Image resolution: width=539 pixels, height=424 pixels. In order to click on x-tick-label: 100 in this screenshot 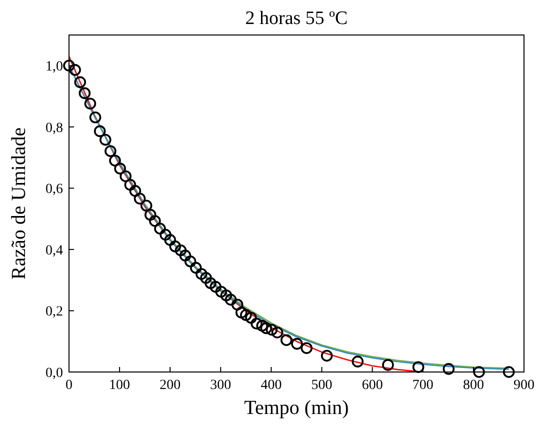, I will do `click(119, 385)`.